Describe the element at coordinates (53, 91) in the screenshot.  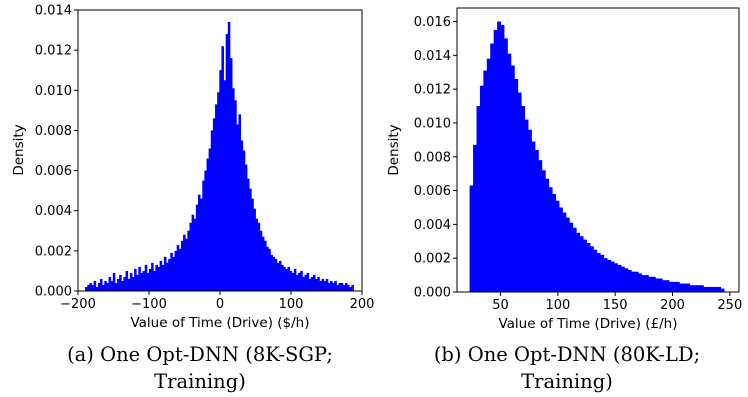
I see `chart-a-y-tick-label: 0.010` at that location.